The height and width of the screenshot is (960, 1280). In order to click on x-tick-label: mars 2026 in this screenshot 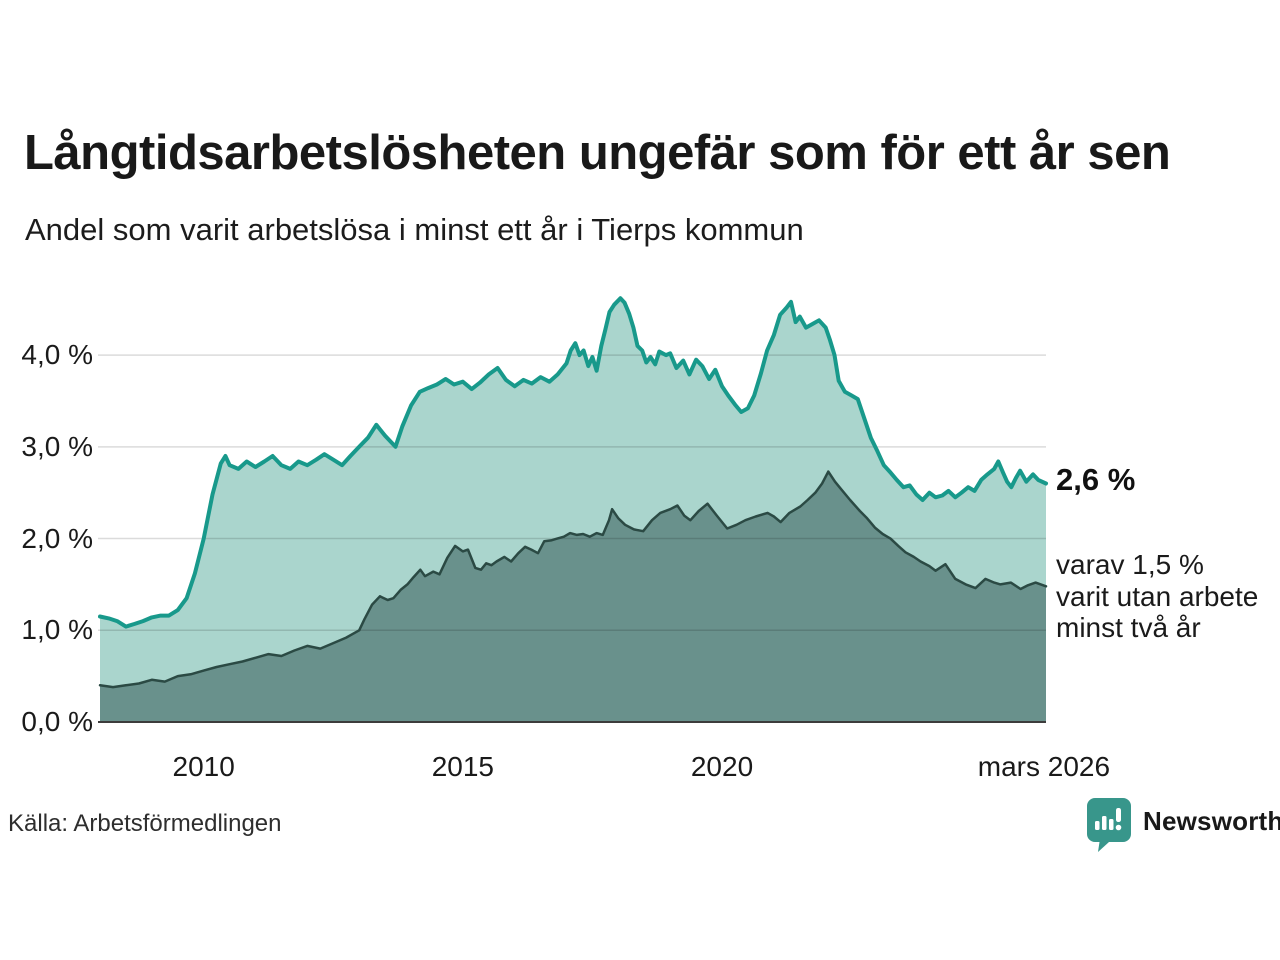, I will do `click(1044, 766)`.